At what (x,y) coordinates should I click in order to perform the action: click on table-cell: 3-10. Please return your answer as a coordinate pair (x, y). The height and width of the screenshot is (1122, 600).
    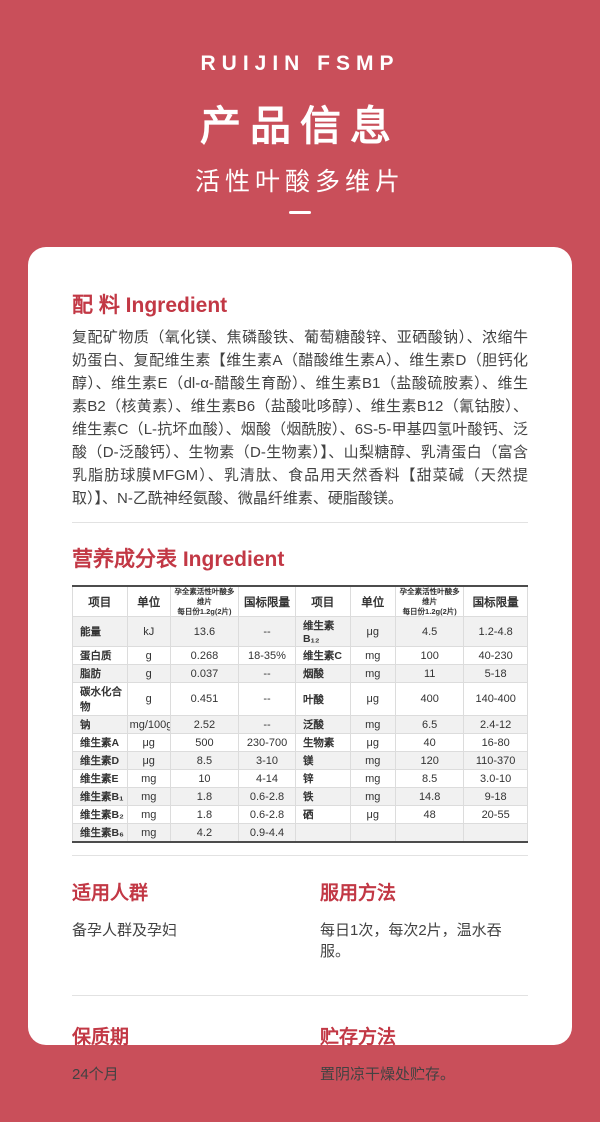
    Looking at the image, I should click on (267, 761).